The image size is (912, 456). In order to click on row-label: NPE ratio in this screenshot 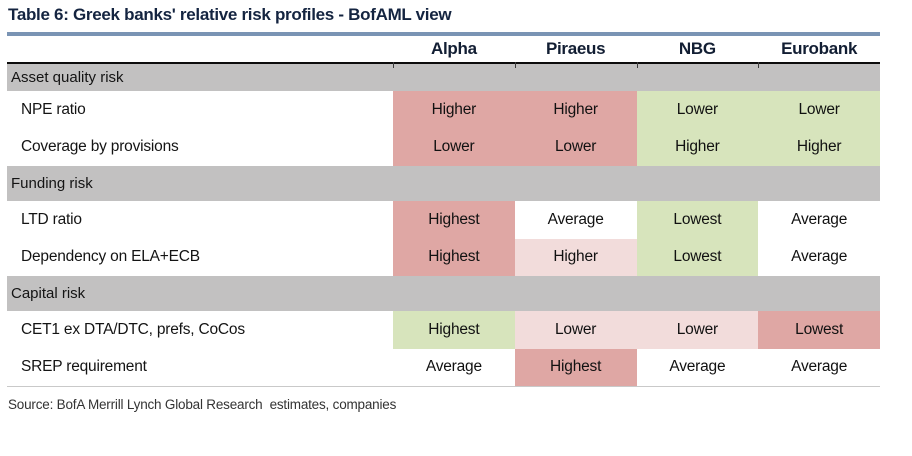, I will do `click(200, 110)`.